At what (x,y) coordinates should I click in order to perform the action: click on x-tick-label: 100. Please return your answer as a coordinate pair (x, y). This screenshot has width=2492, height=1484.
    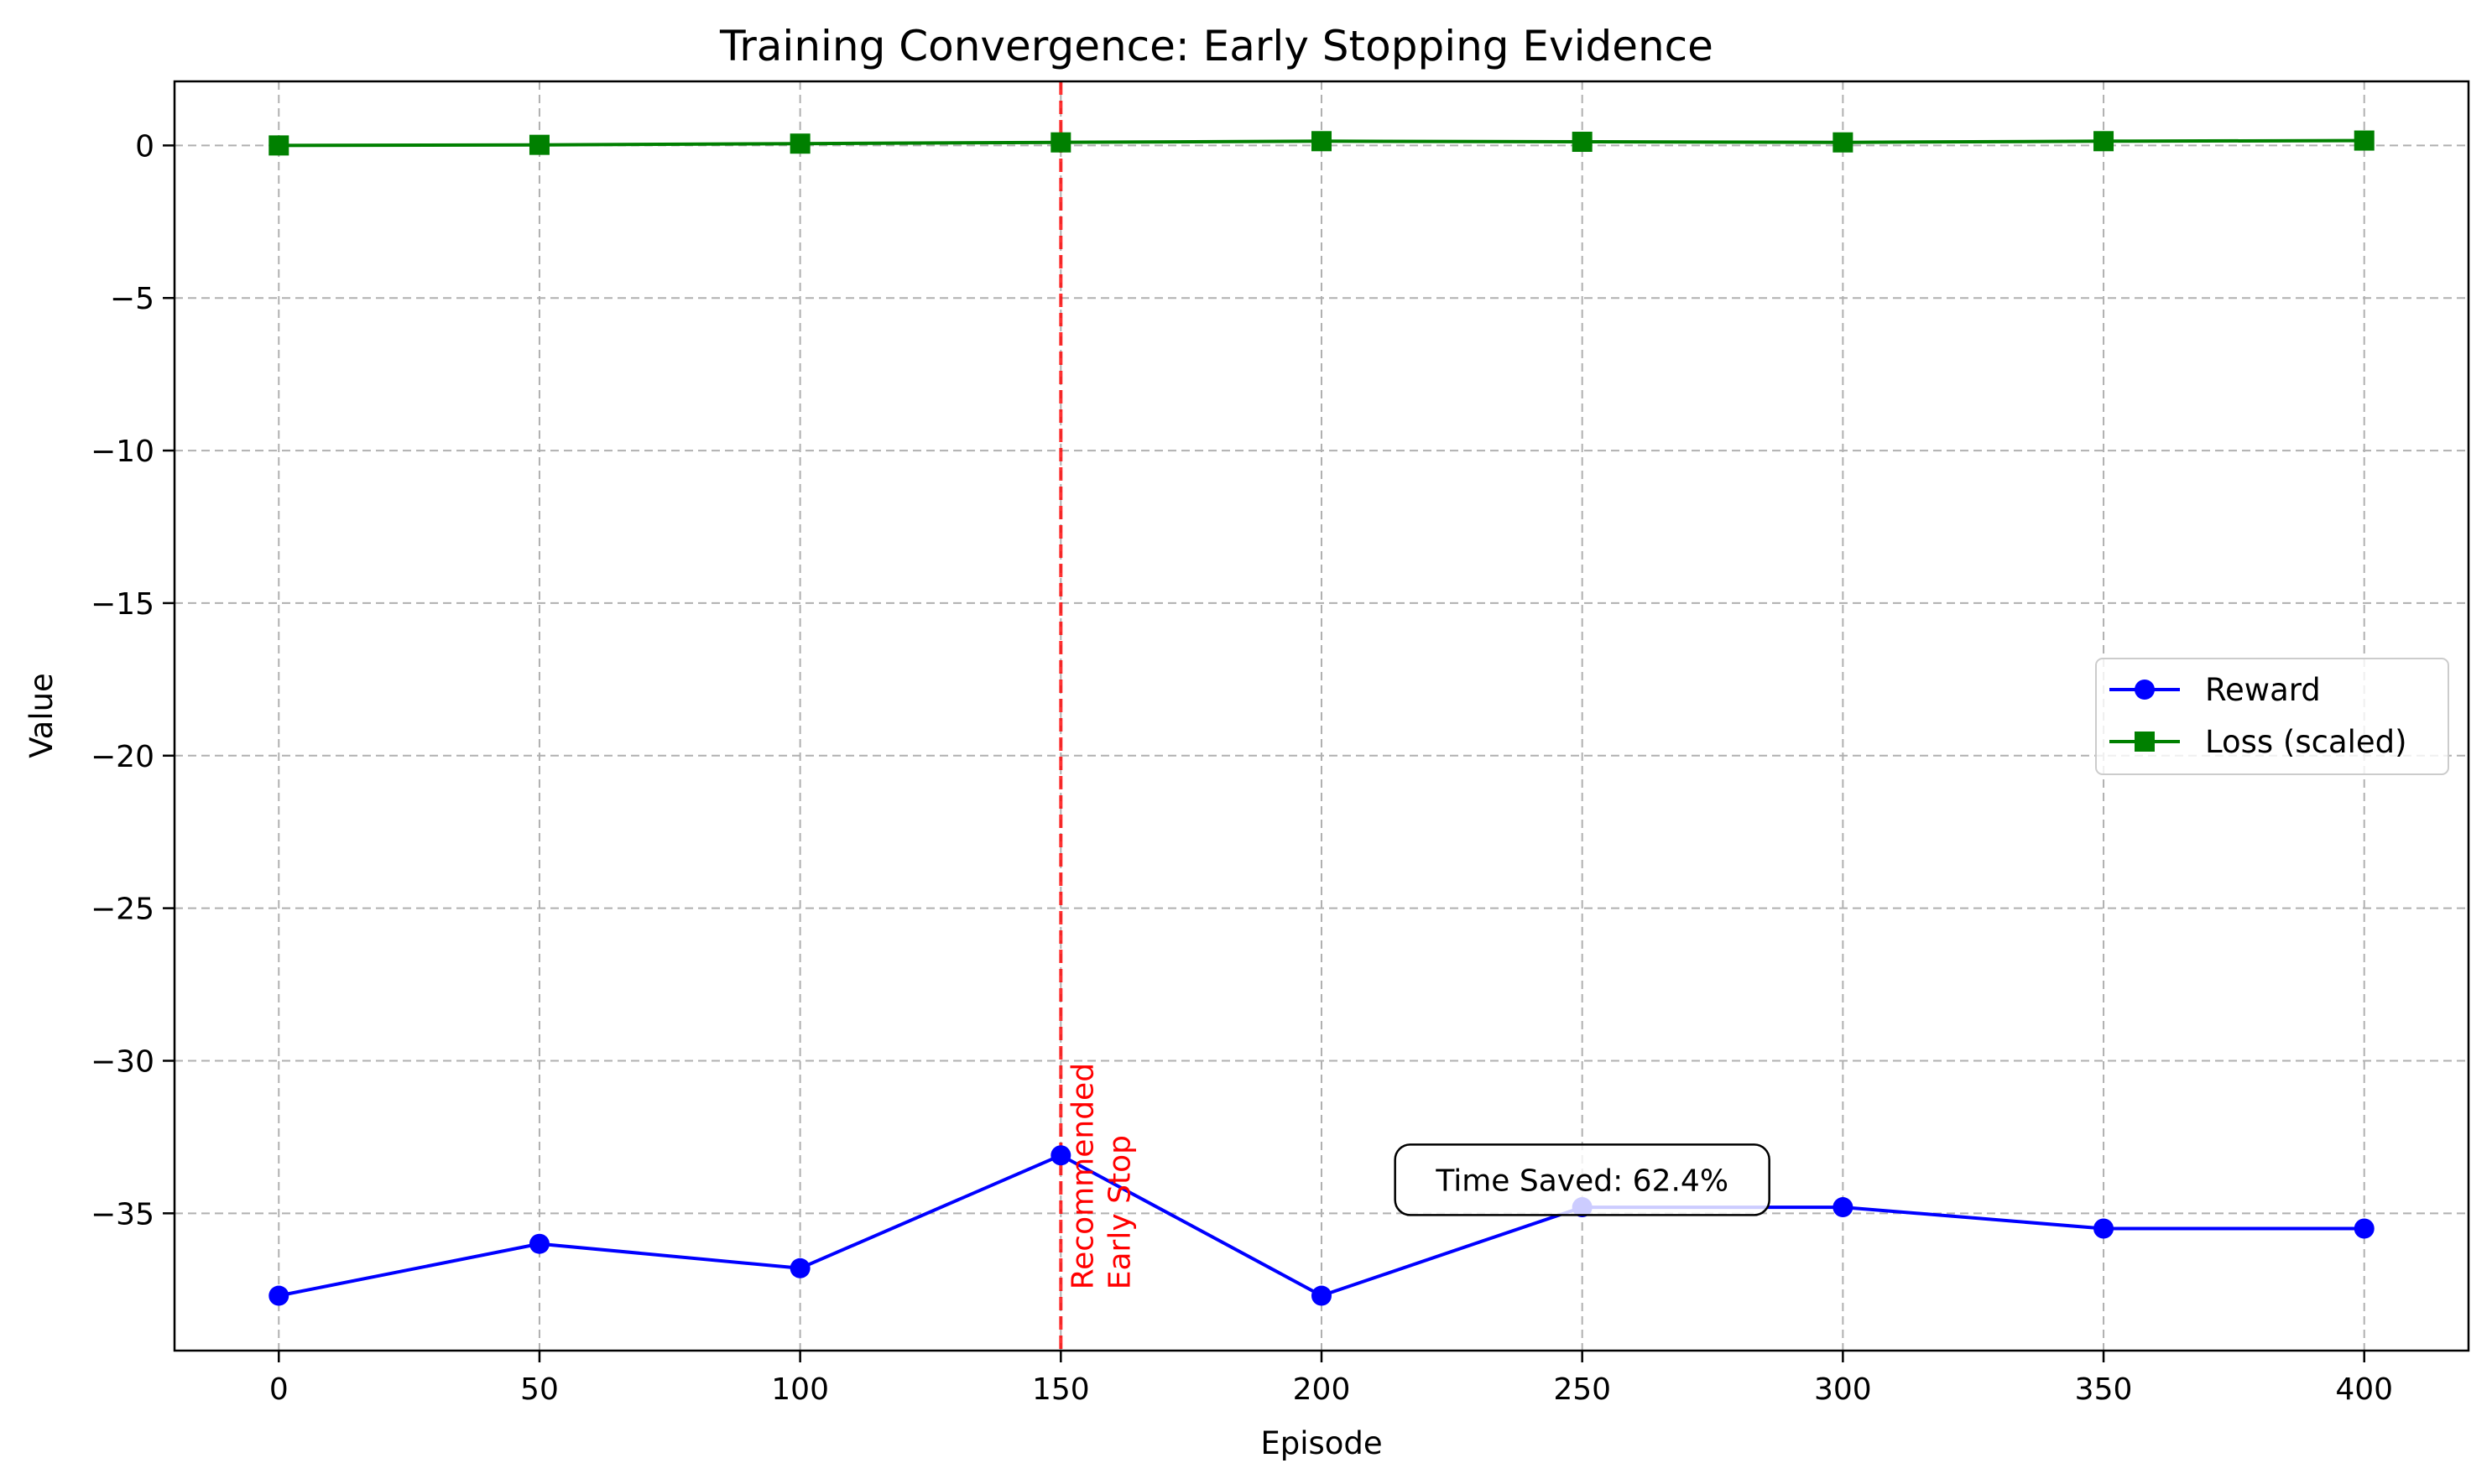
    Looking at the image, I should click on (800, 1389).